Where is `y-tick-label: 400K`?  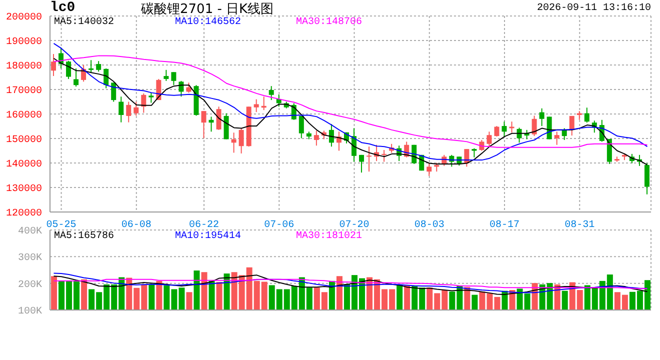
y-tick-label: 400K is located at coordinates (30, 232).